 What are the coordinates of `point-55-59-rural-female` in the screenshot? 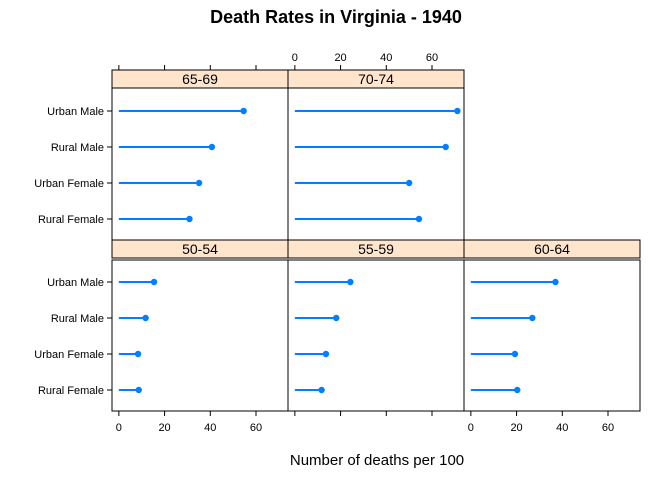 It's located at (321, 390).